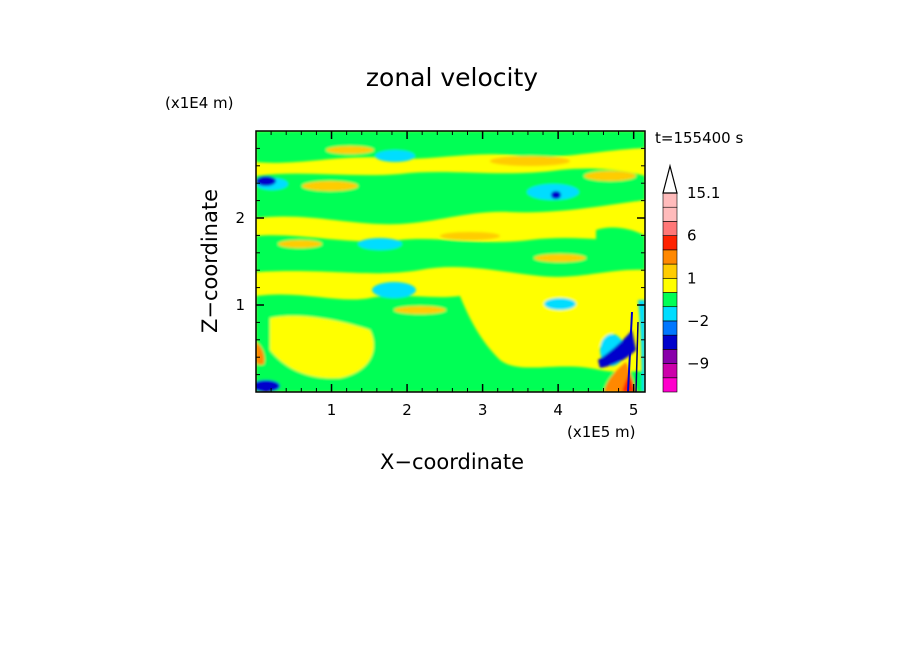 This screenshot has width=904, height=654. Describe the element at coordinates (617, 349) in the screenshot. I see `blue-core-right` at that location.